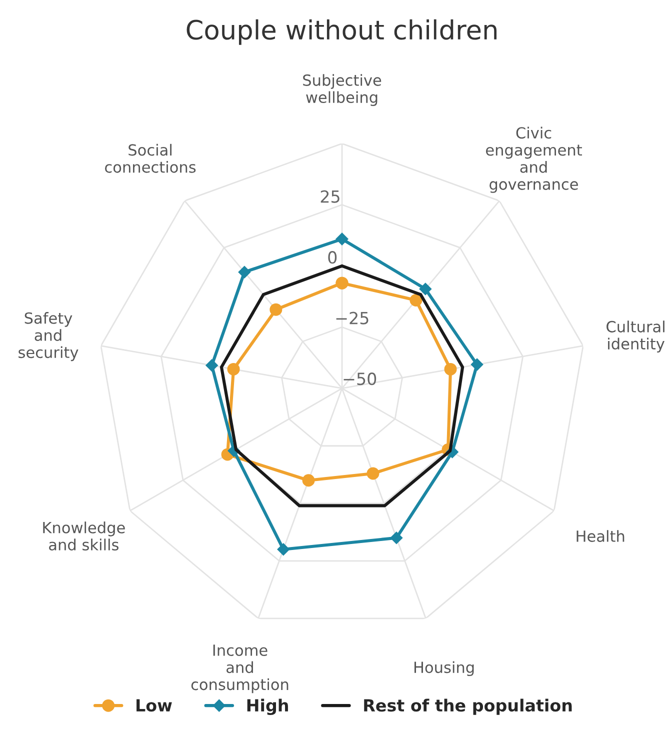 The image size is (668, 730). I want to click on spoke-label: Income and consumption, so click(239, 669).